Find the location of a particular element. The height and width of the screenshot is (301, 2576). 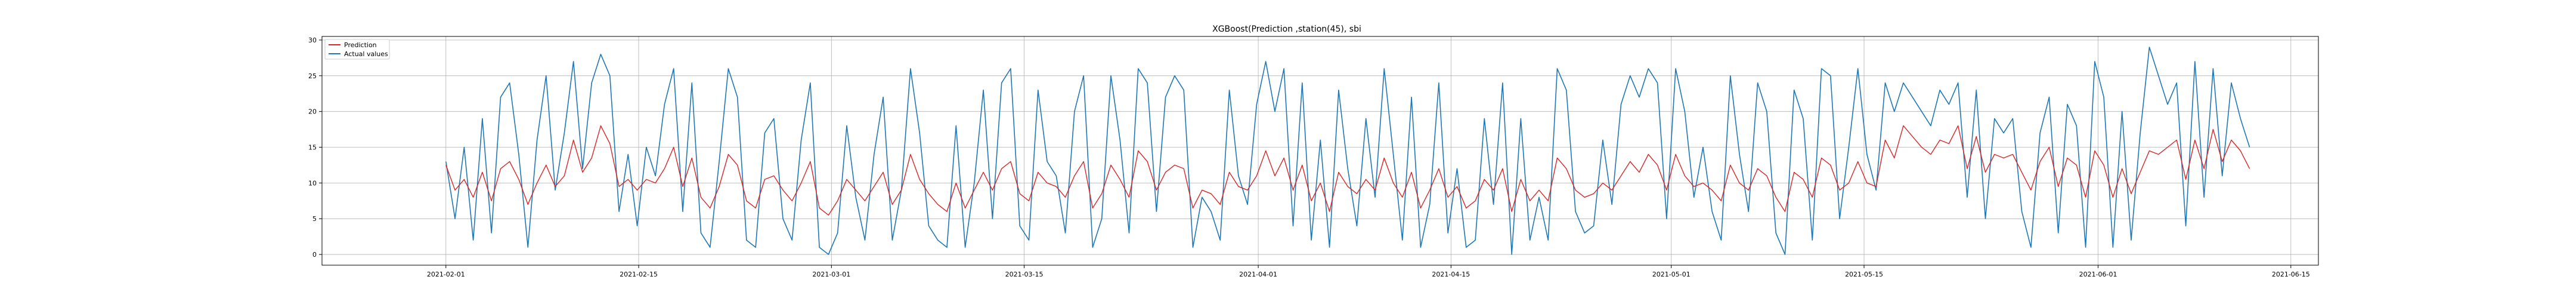

x-tick-label: 2021-06-15 is located at coordinates (2291, 274).